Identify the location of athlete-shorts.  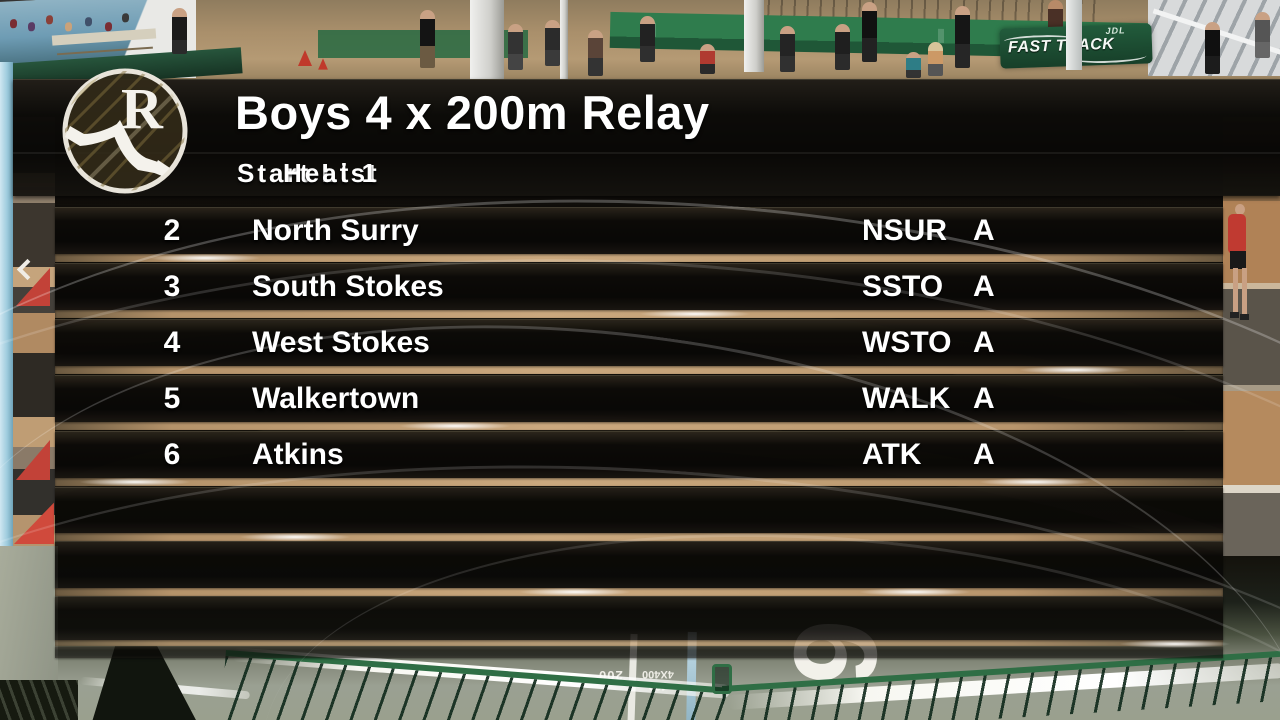
(1238, 260).